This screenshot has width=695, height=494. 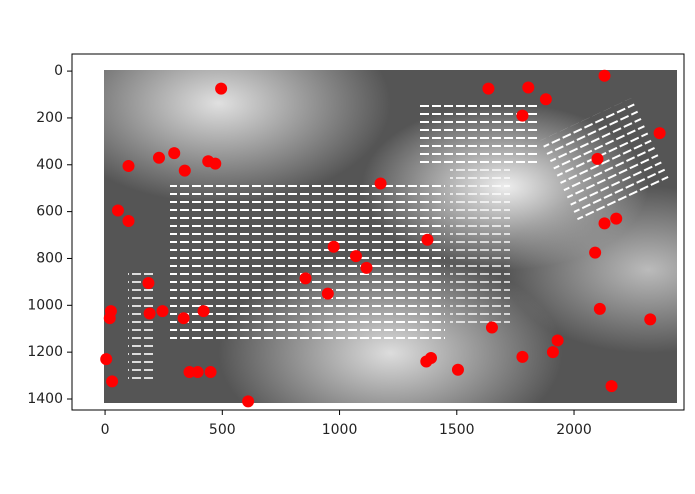 What do you see at coordinates (45, 399) in the screenshot?
I see `y-tick-label: 1400` at bounding box center [45, 399].